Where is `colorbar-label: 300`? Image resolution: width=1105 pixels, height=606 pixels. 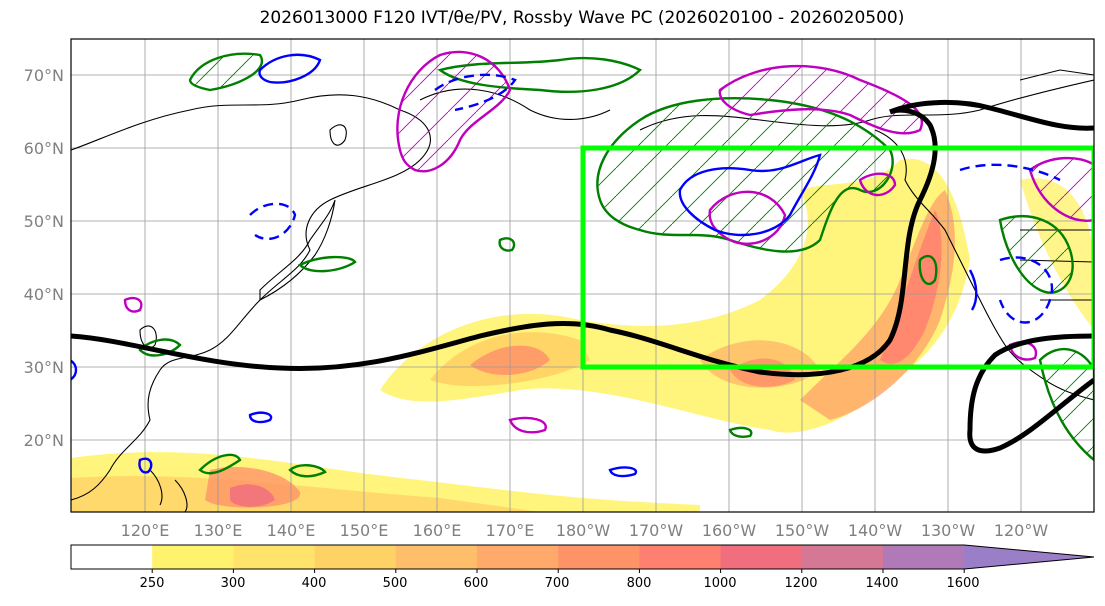
colorbar-label: 300 is located at coordinates (233, 583).